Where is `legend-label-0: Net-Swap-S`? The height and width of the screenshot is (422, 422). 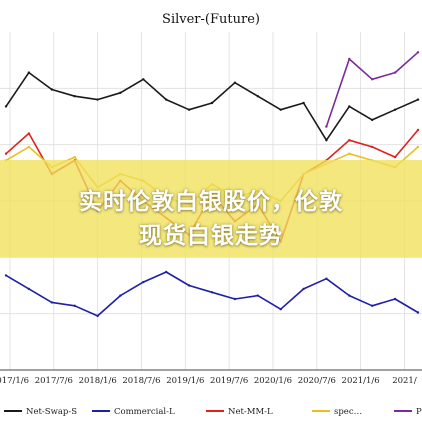 legend-label-0: Net-Swap-S is located at coordinates (51, 412).